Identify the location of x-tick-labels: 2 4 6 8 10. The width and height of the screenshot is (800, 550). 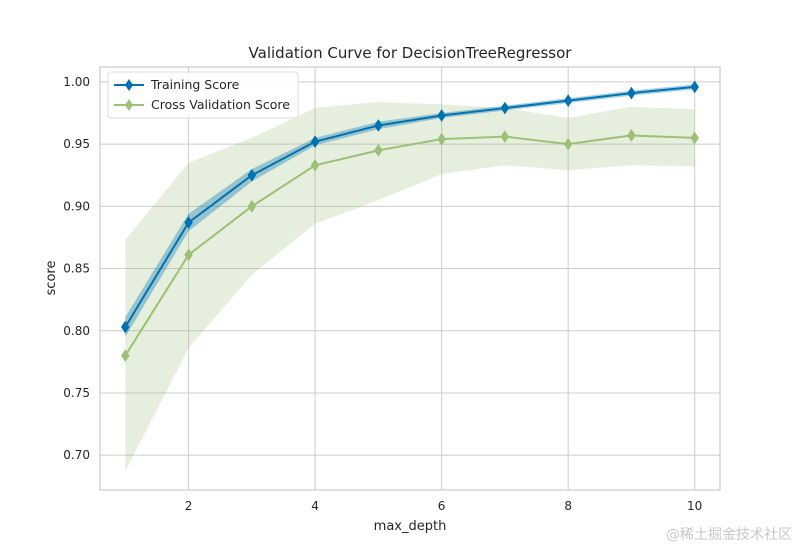
(444, 506).